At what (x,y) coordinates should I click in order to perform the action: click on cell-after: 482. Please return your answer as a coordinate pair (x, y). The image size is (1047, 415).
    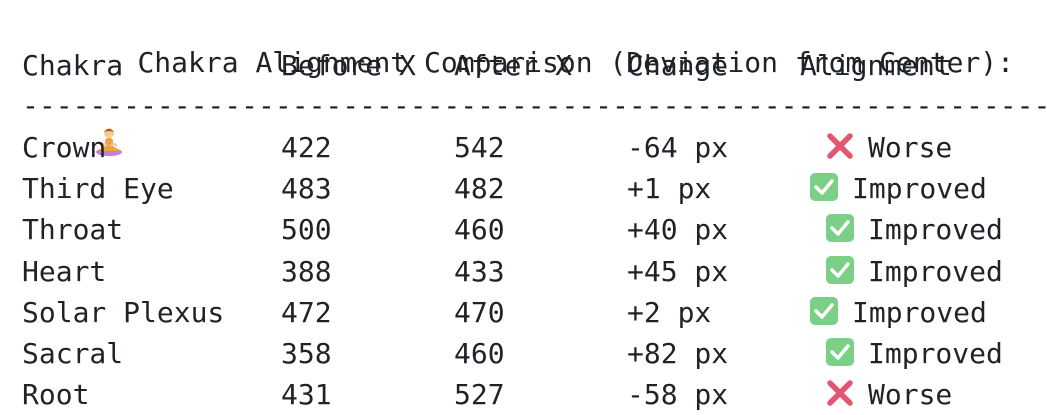
    Looking at the image, I should click on (479, 189).